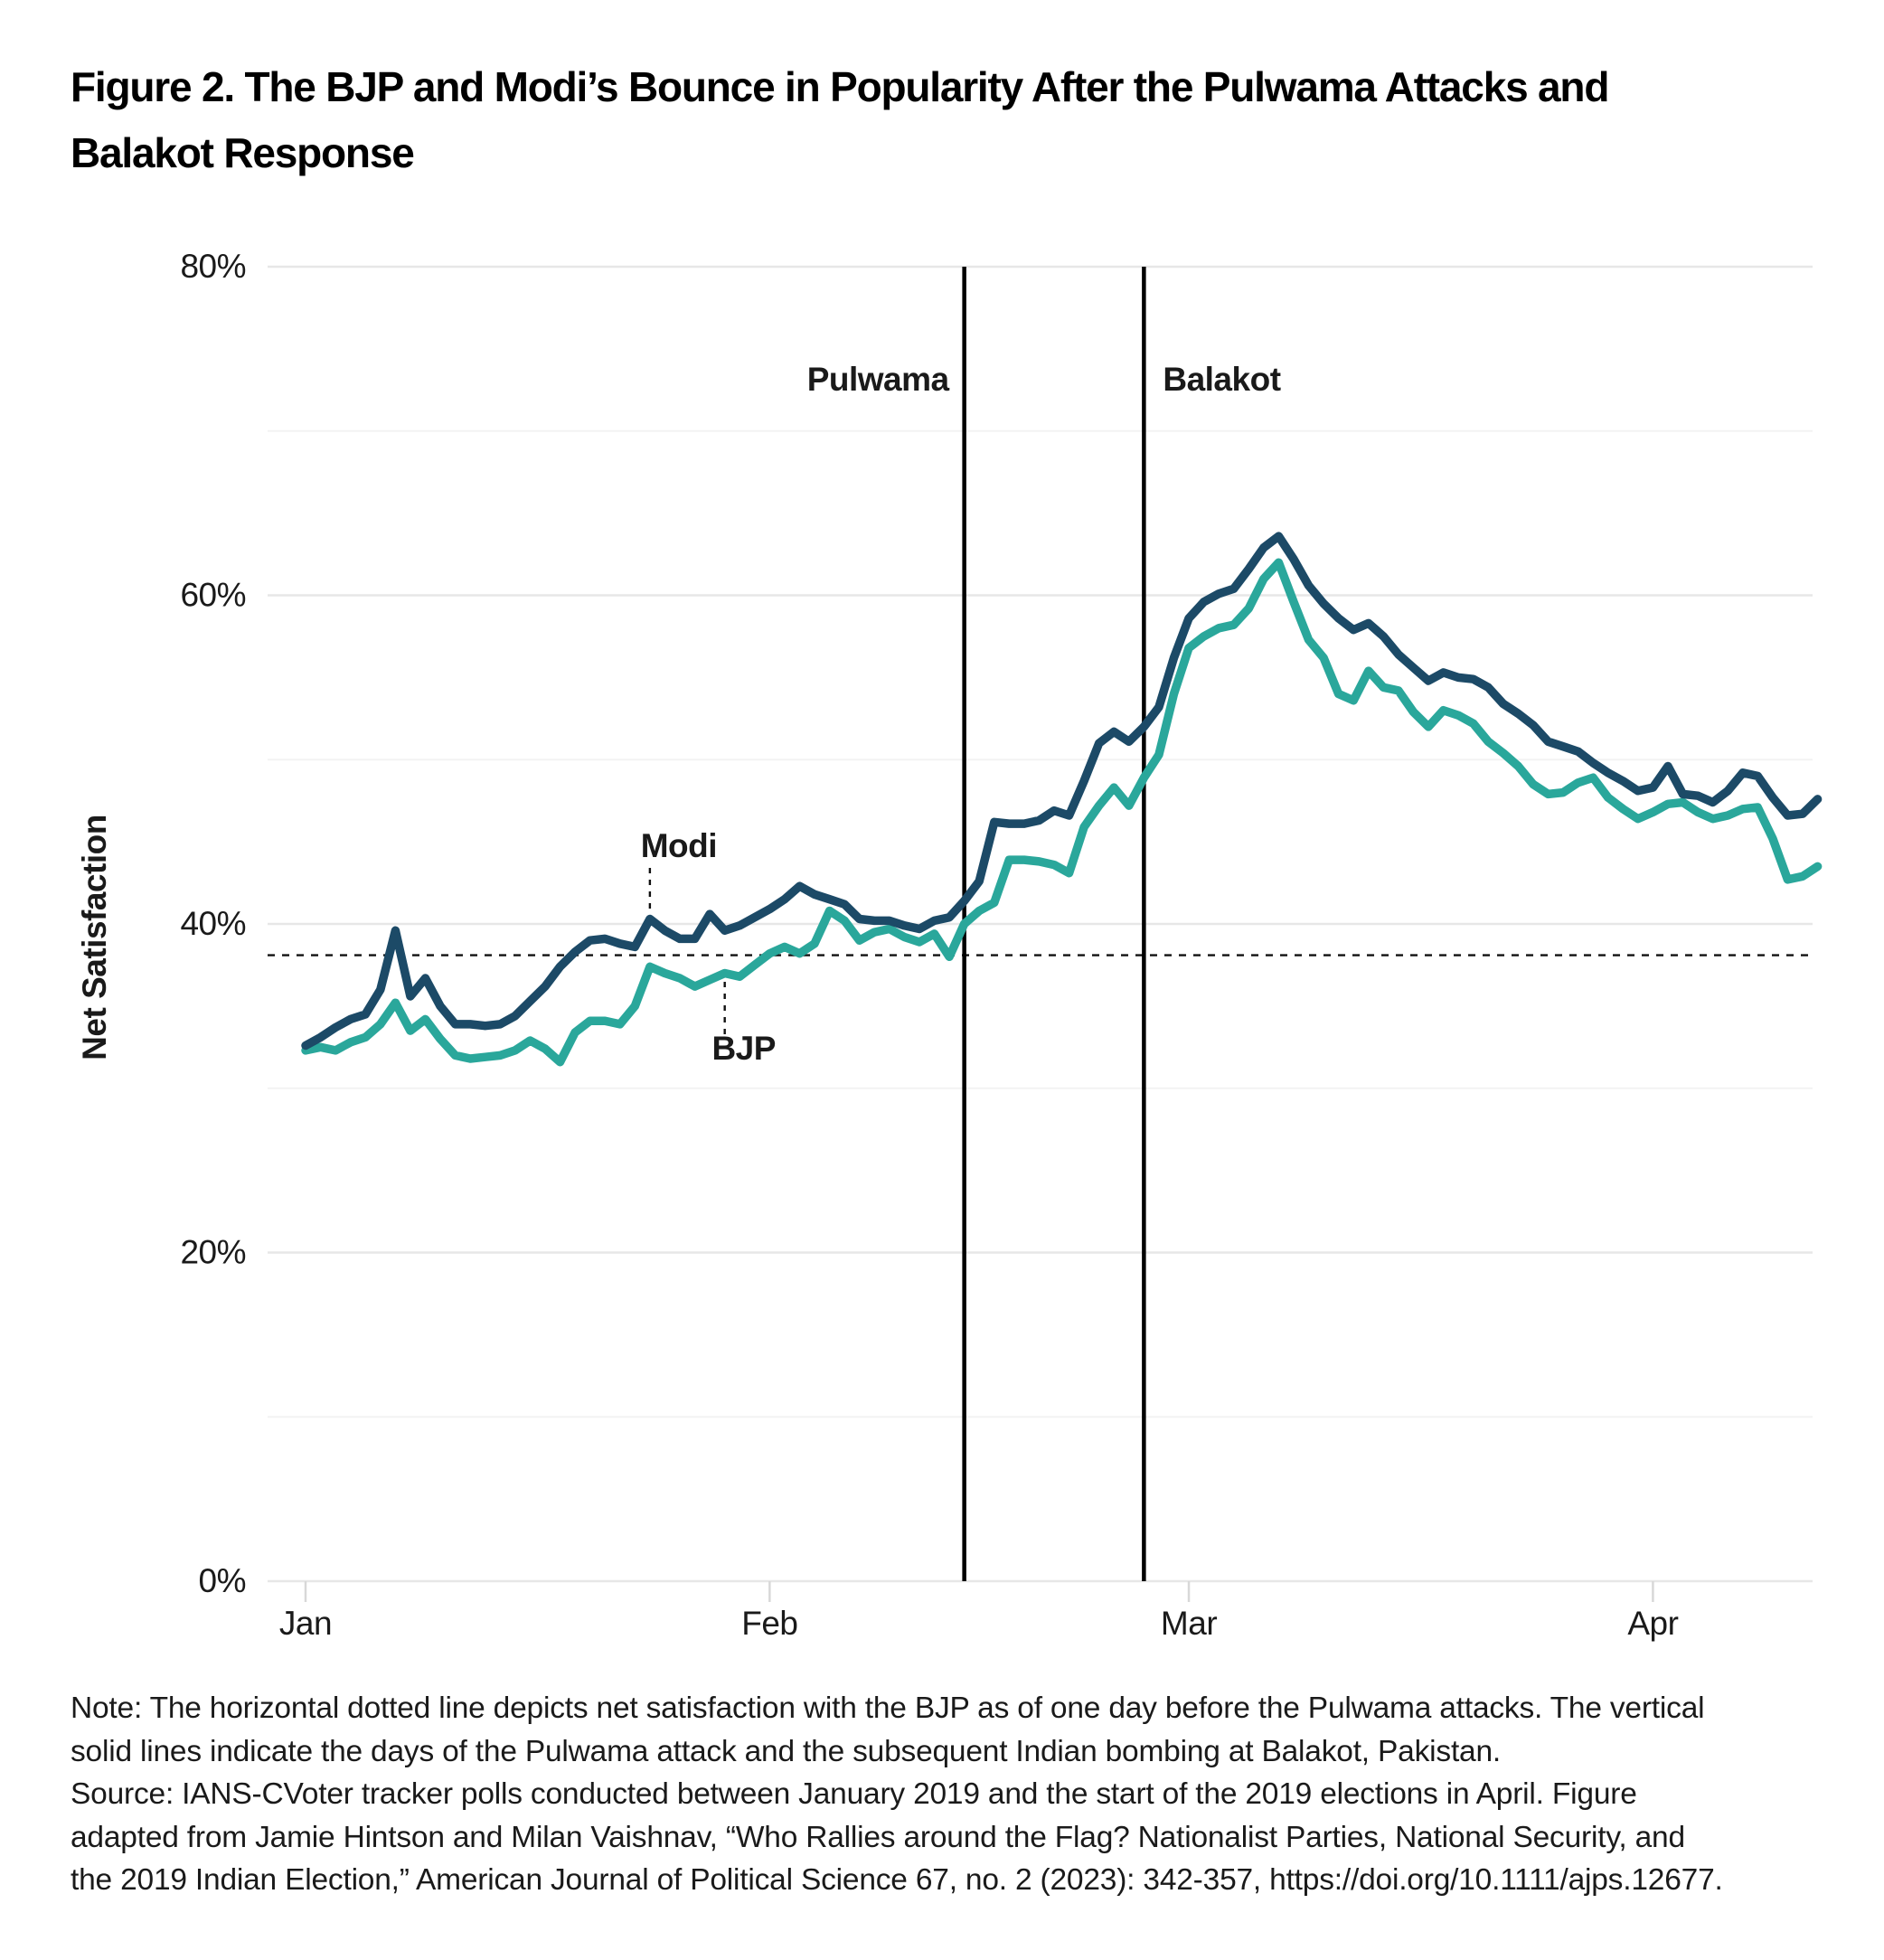 The image size is (1884, 1960). What do you see at coordinates (769, 1623) in the screenshot?
I see `x-tick-label: Feb` at bounding box center [769, 1623].